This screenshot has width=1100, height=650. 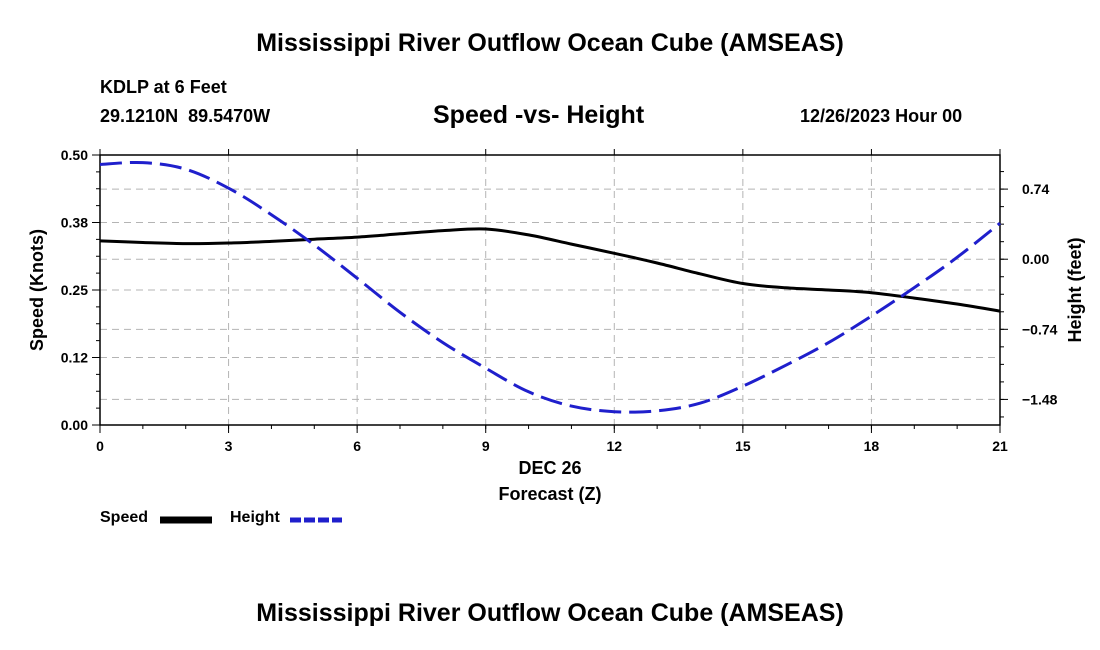 I want to click on y-right-tick-label: 0.00, so click(x=1035, y=259).